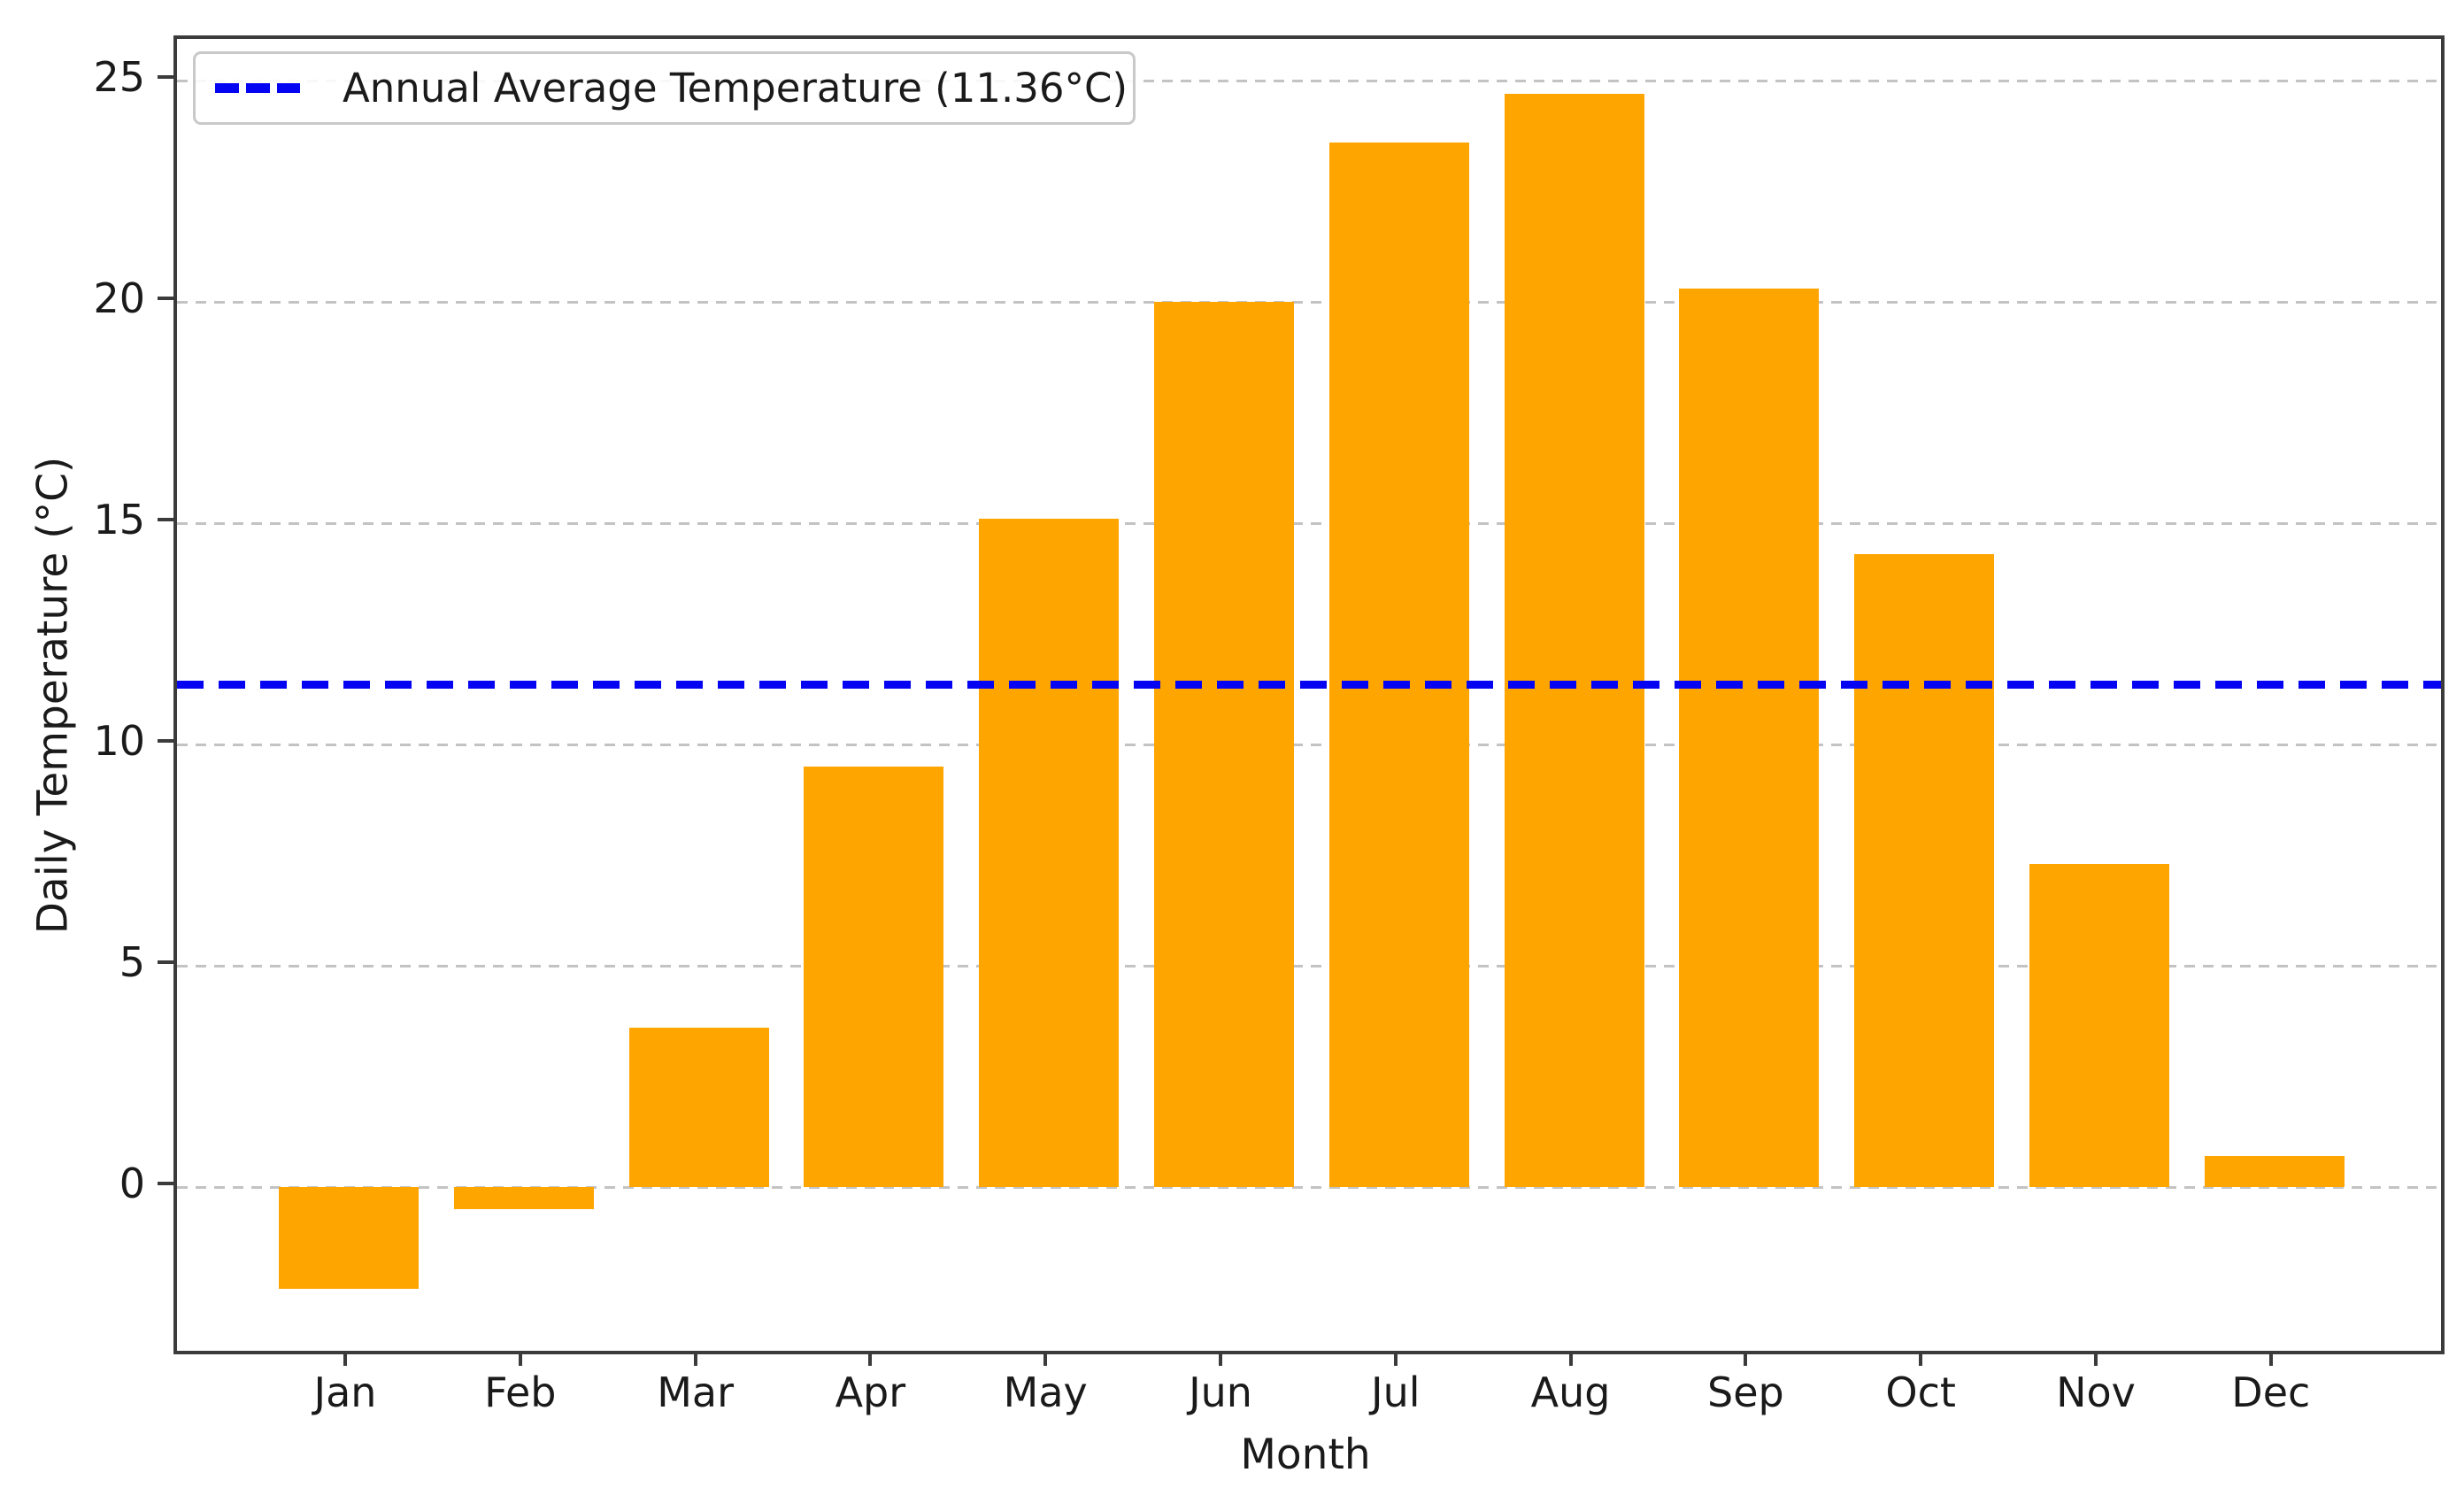 The height and width of the screenshot is (1511, 2464). I want to click on y-tick-label-0: 0, so click(132, 1183).